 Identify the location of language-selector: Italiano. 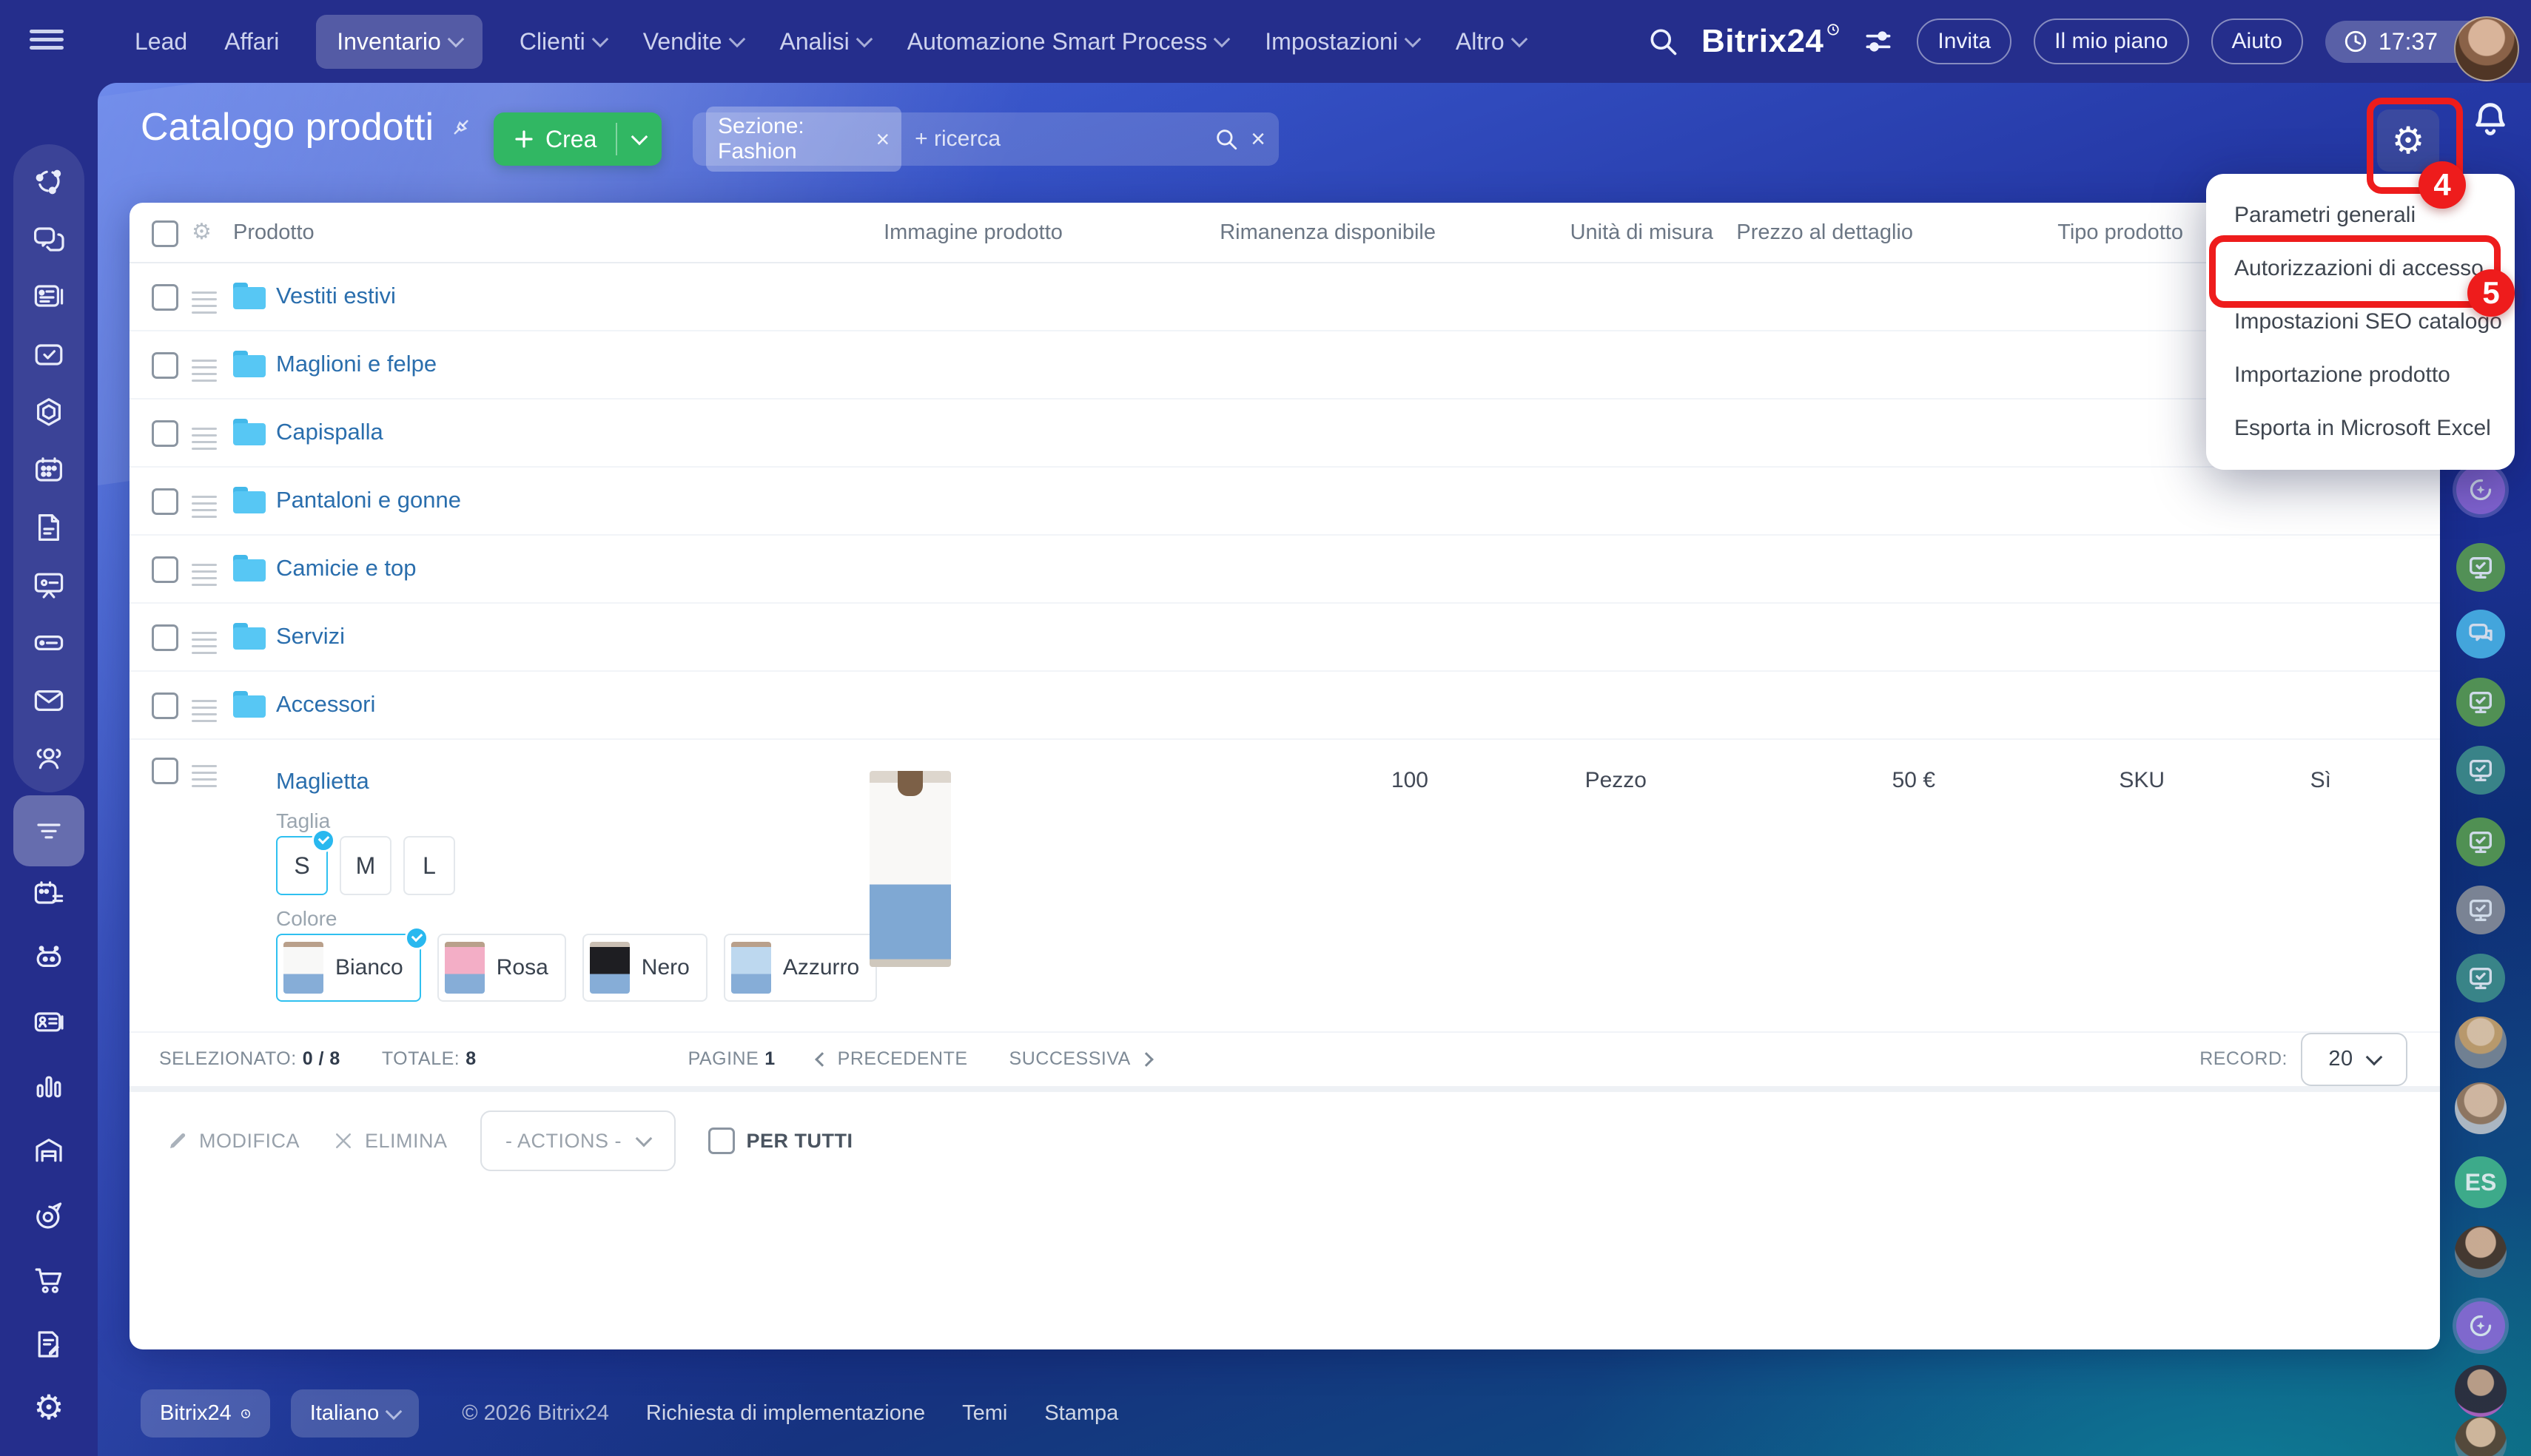
(355, 1414).